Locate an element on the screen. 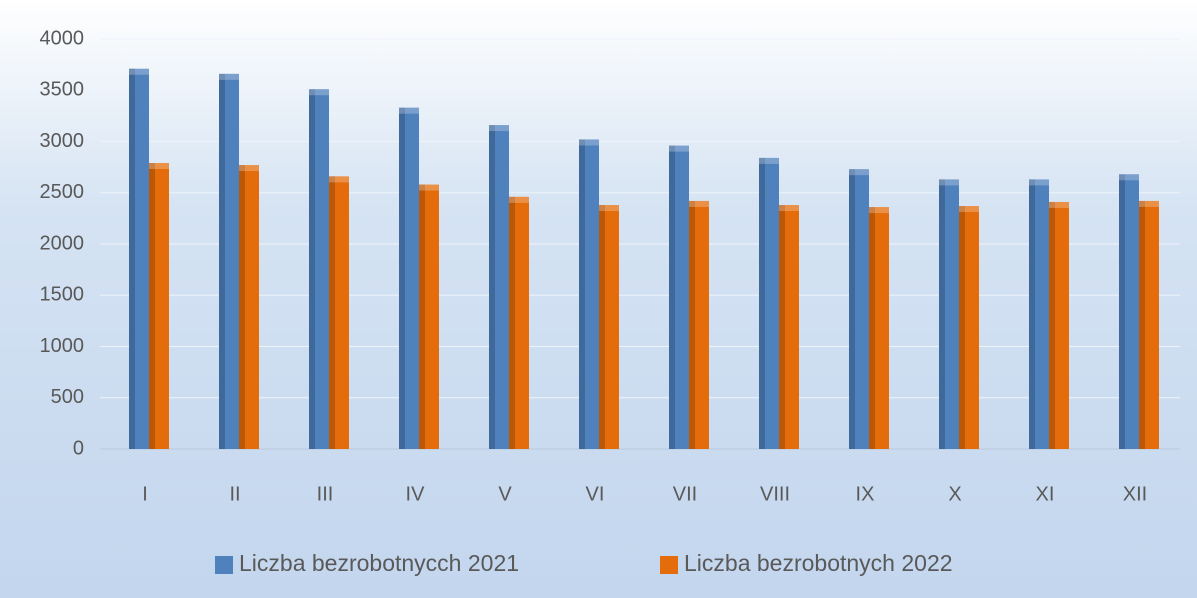  y-tick-label: 1500 is located at coordinates (62, 295).